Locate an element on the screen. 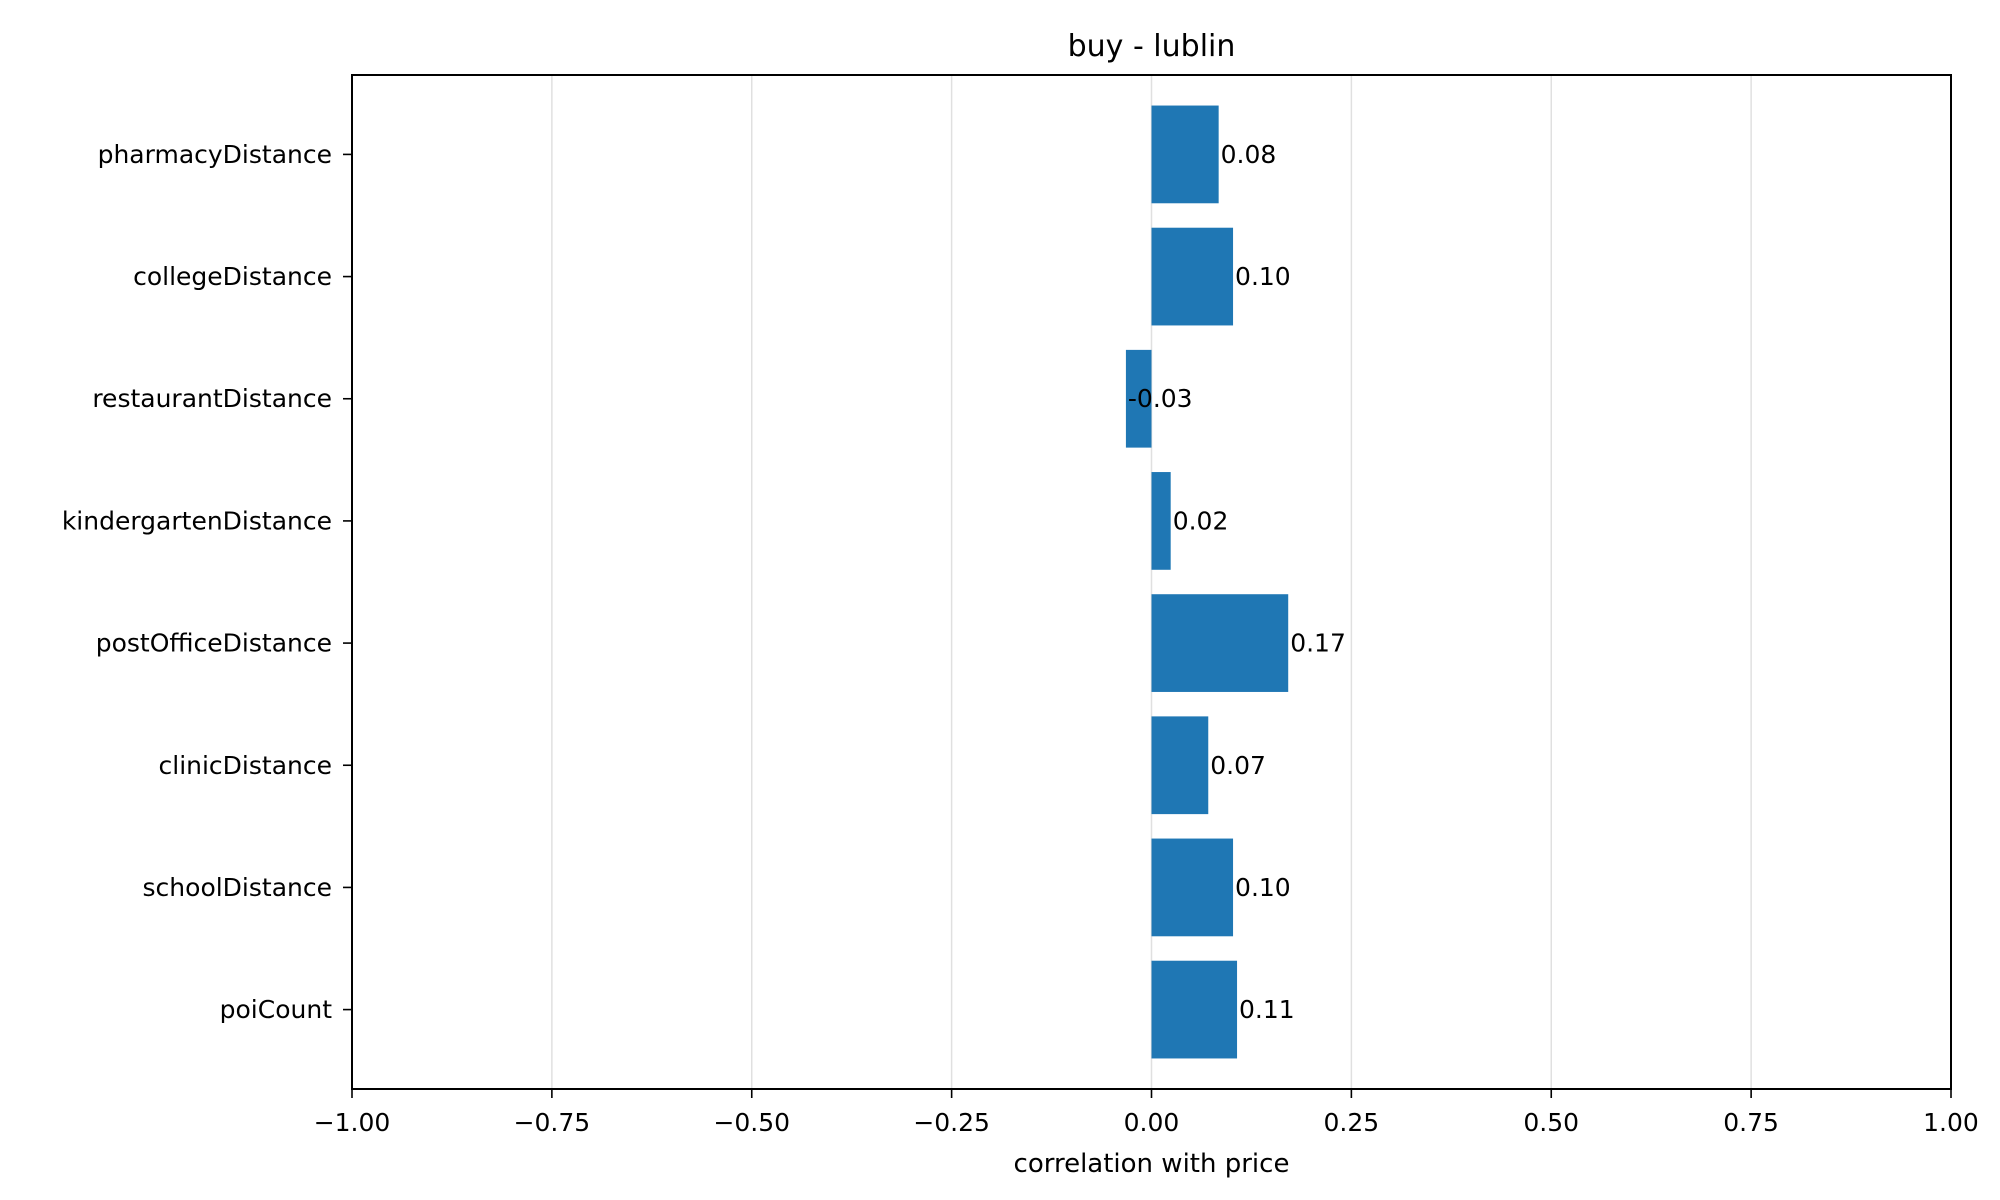 This screenshot has width=2000, height=1200. x-tick-label: −0.50 is located at coordinates (751, 1122).